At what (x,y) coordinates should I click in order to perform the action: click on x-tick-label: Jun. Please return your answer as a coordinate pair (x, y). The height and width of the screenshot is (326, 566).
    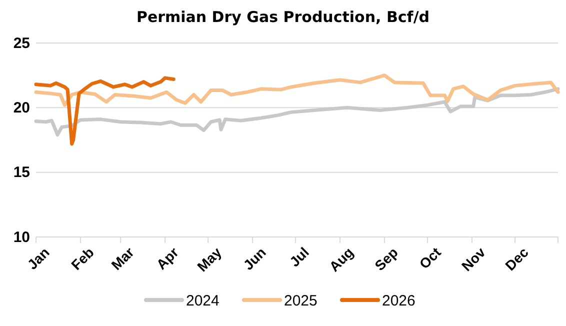
    Looking at the image, I should click on (254, 259).